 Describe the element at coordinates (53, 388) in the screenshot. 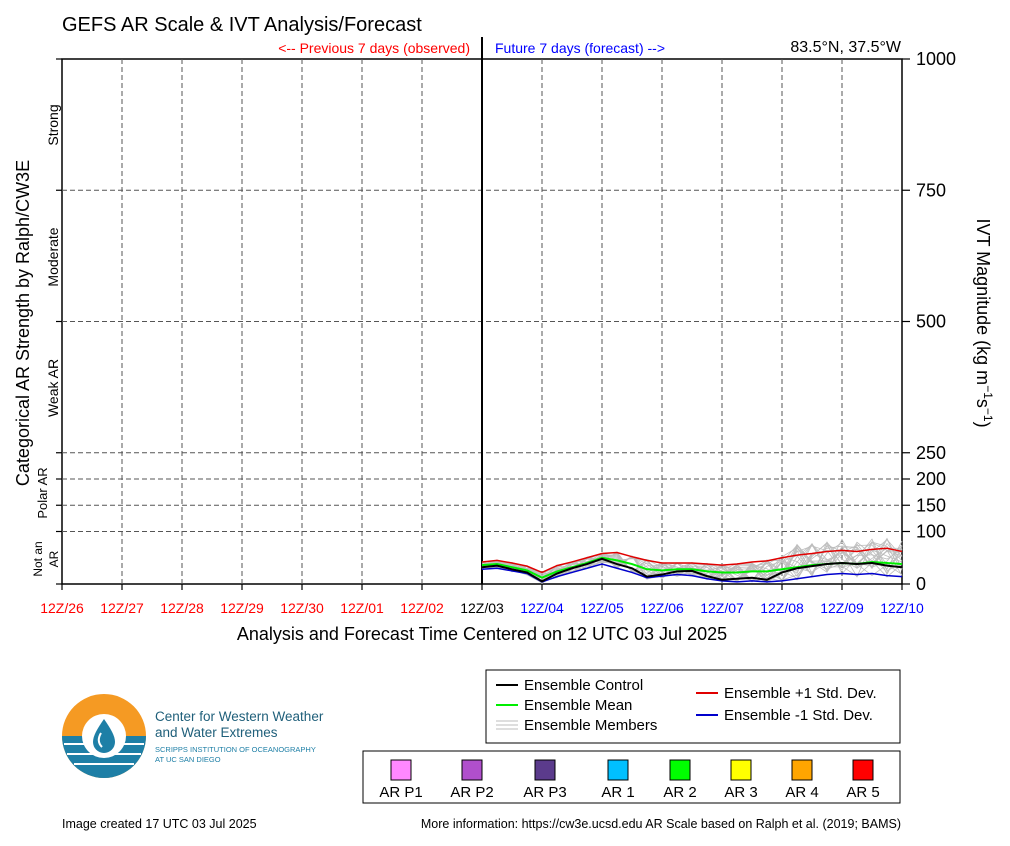

I see `category-weak: Weak AR` at that location.